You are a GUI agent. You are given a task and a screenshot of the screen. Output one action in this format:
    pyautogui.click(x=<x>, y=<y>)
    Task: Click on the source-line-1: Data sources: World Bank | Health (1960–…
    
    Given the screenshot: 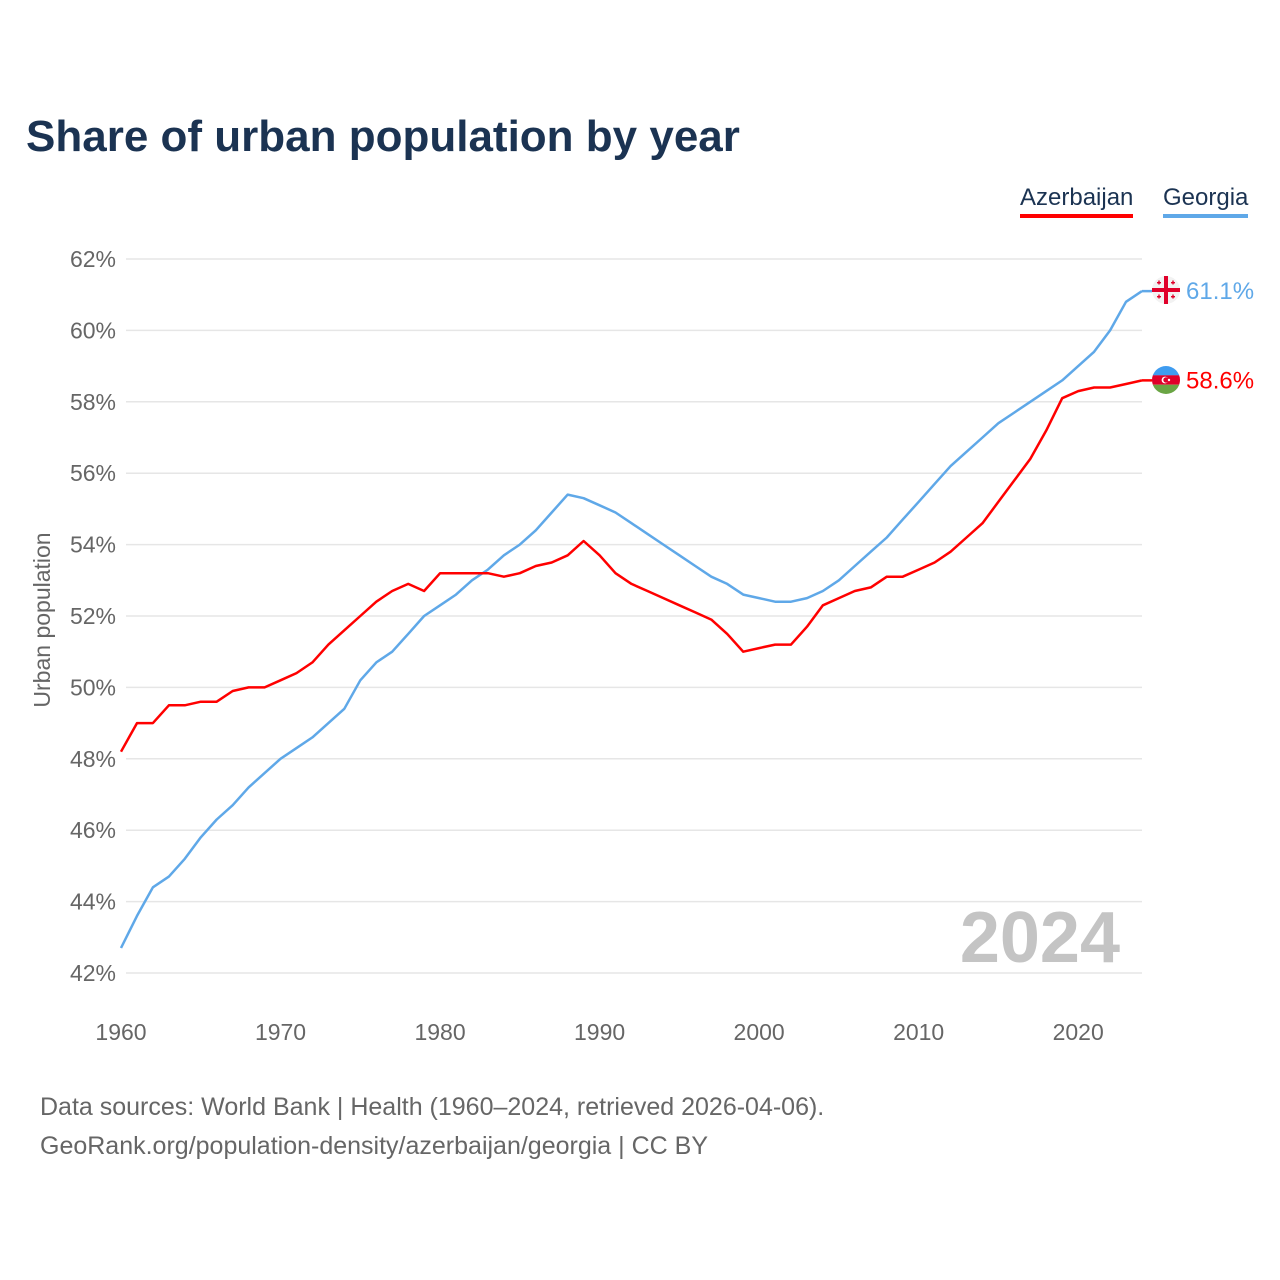 What is the action you would take?
    pyautogui.click(x=432, y=1107)
    